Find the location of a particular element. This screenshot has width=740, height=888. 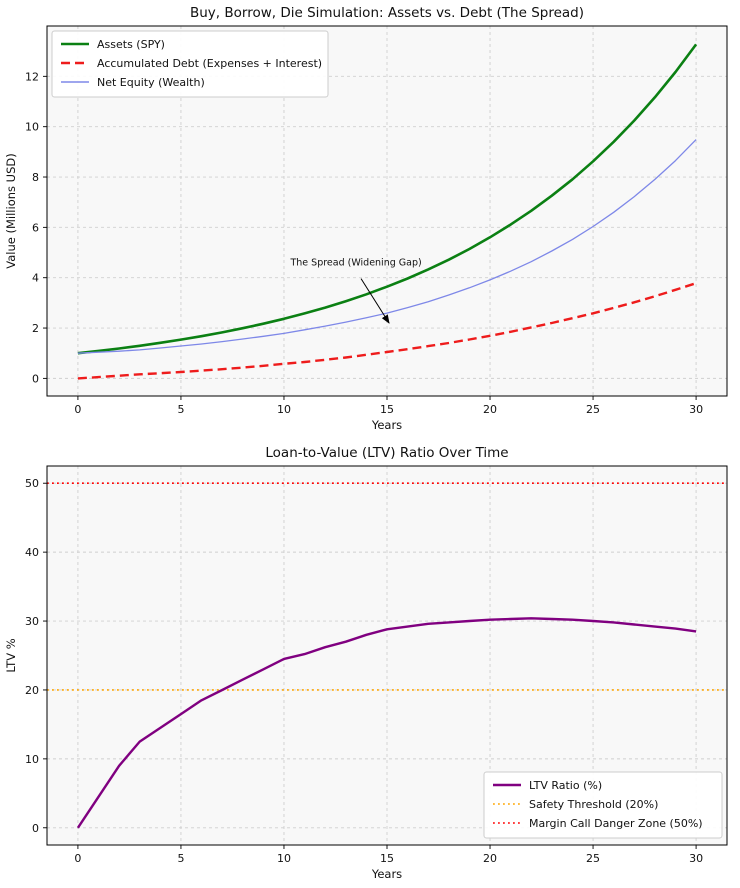

legend-label: Assets (SPY) is located at coordinates (131, 44).